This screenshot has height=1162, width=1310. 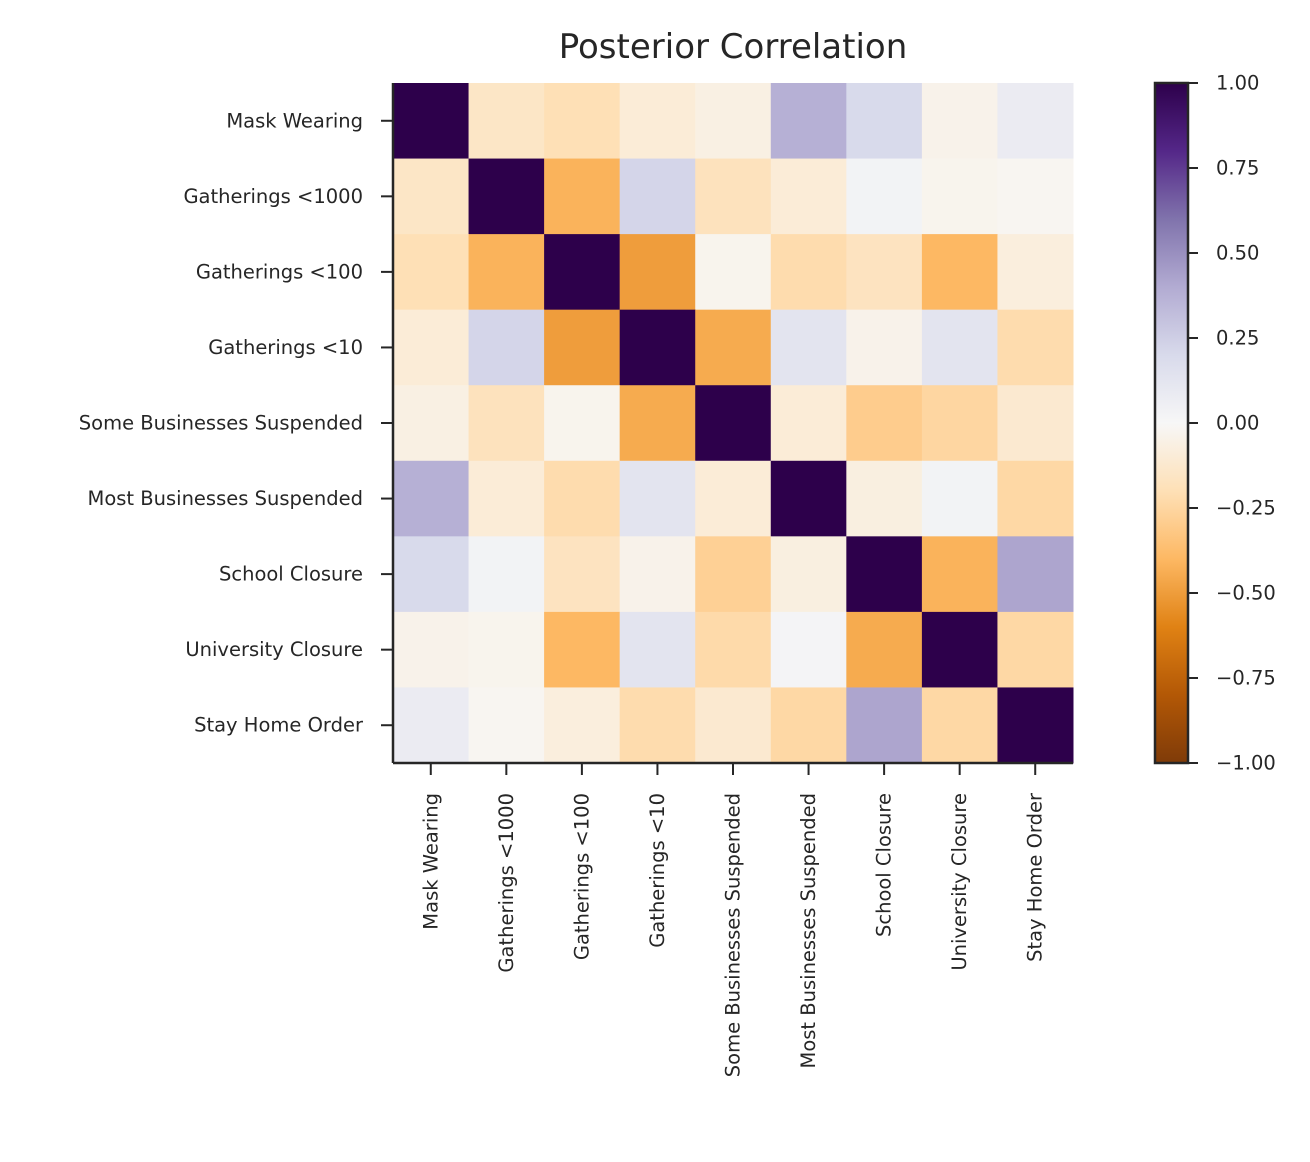 What do you see at coordinates (1214, 423) in the screenshot?
I see `colorbar: 1.00 0.75 0.50 0.25 0.00 −0.25 −0.50 −0.75 −1.00` at bounding box center [1214, 423].